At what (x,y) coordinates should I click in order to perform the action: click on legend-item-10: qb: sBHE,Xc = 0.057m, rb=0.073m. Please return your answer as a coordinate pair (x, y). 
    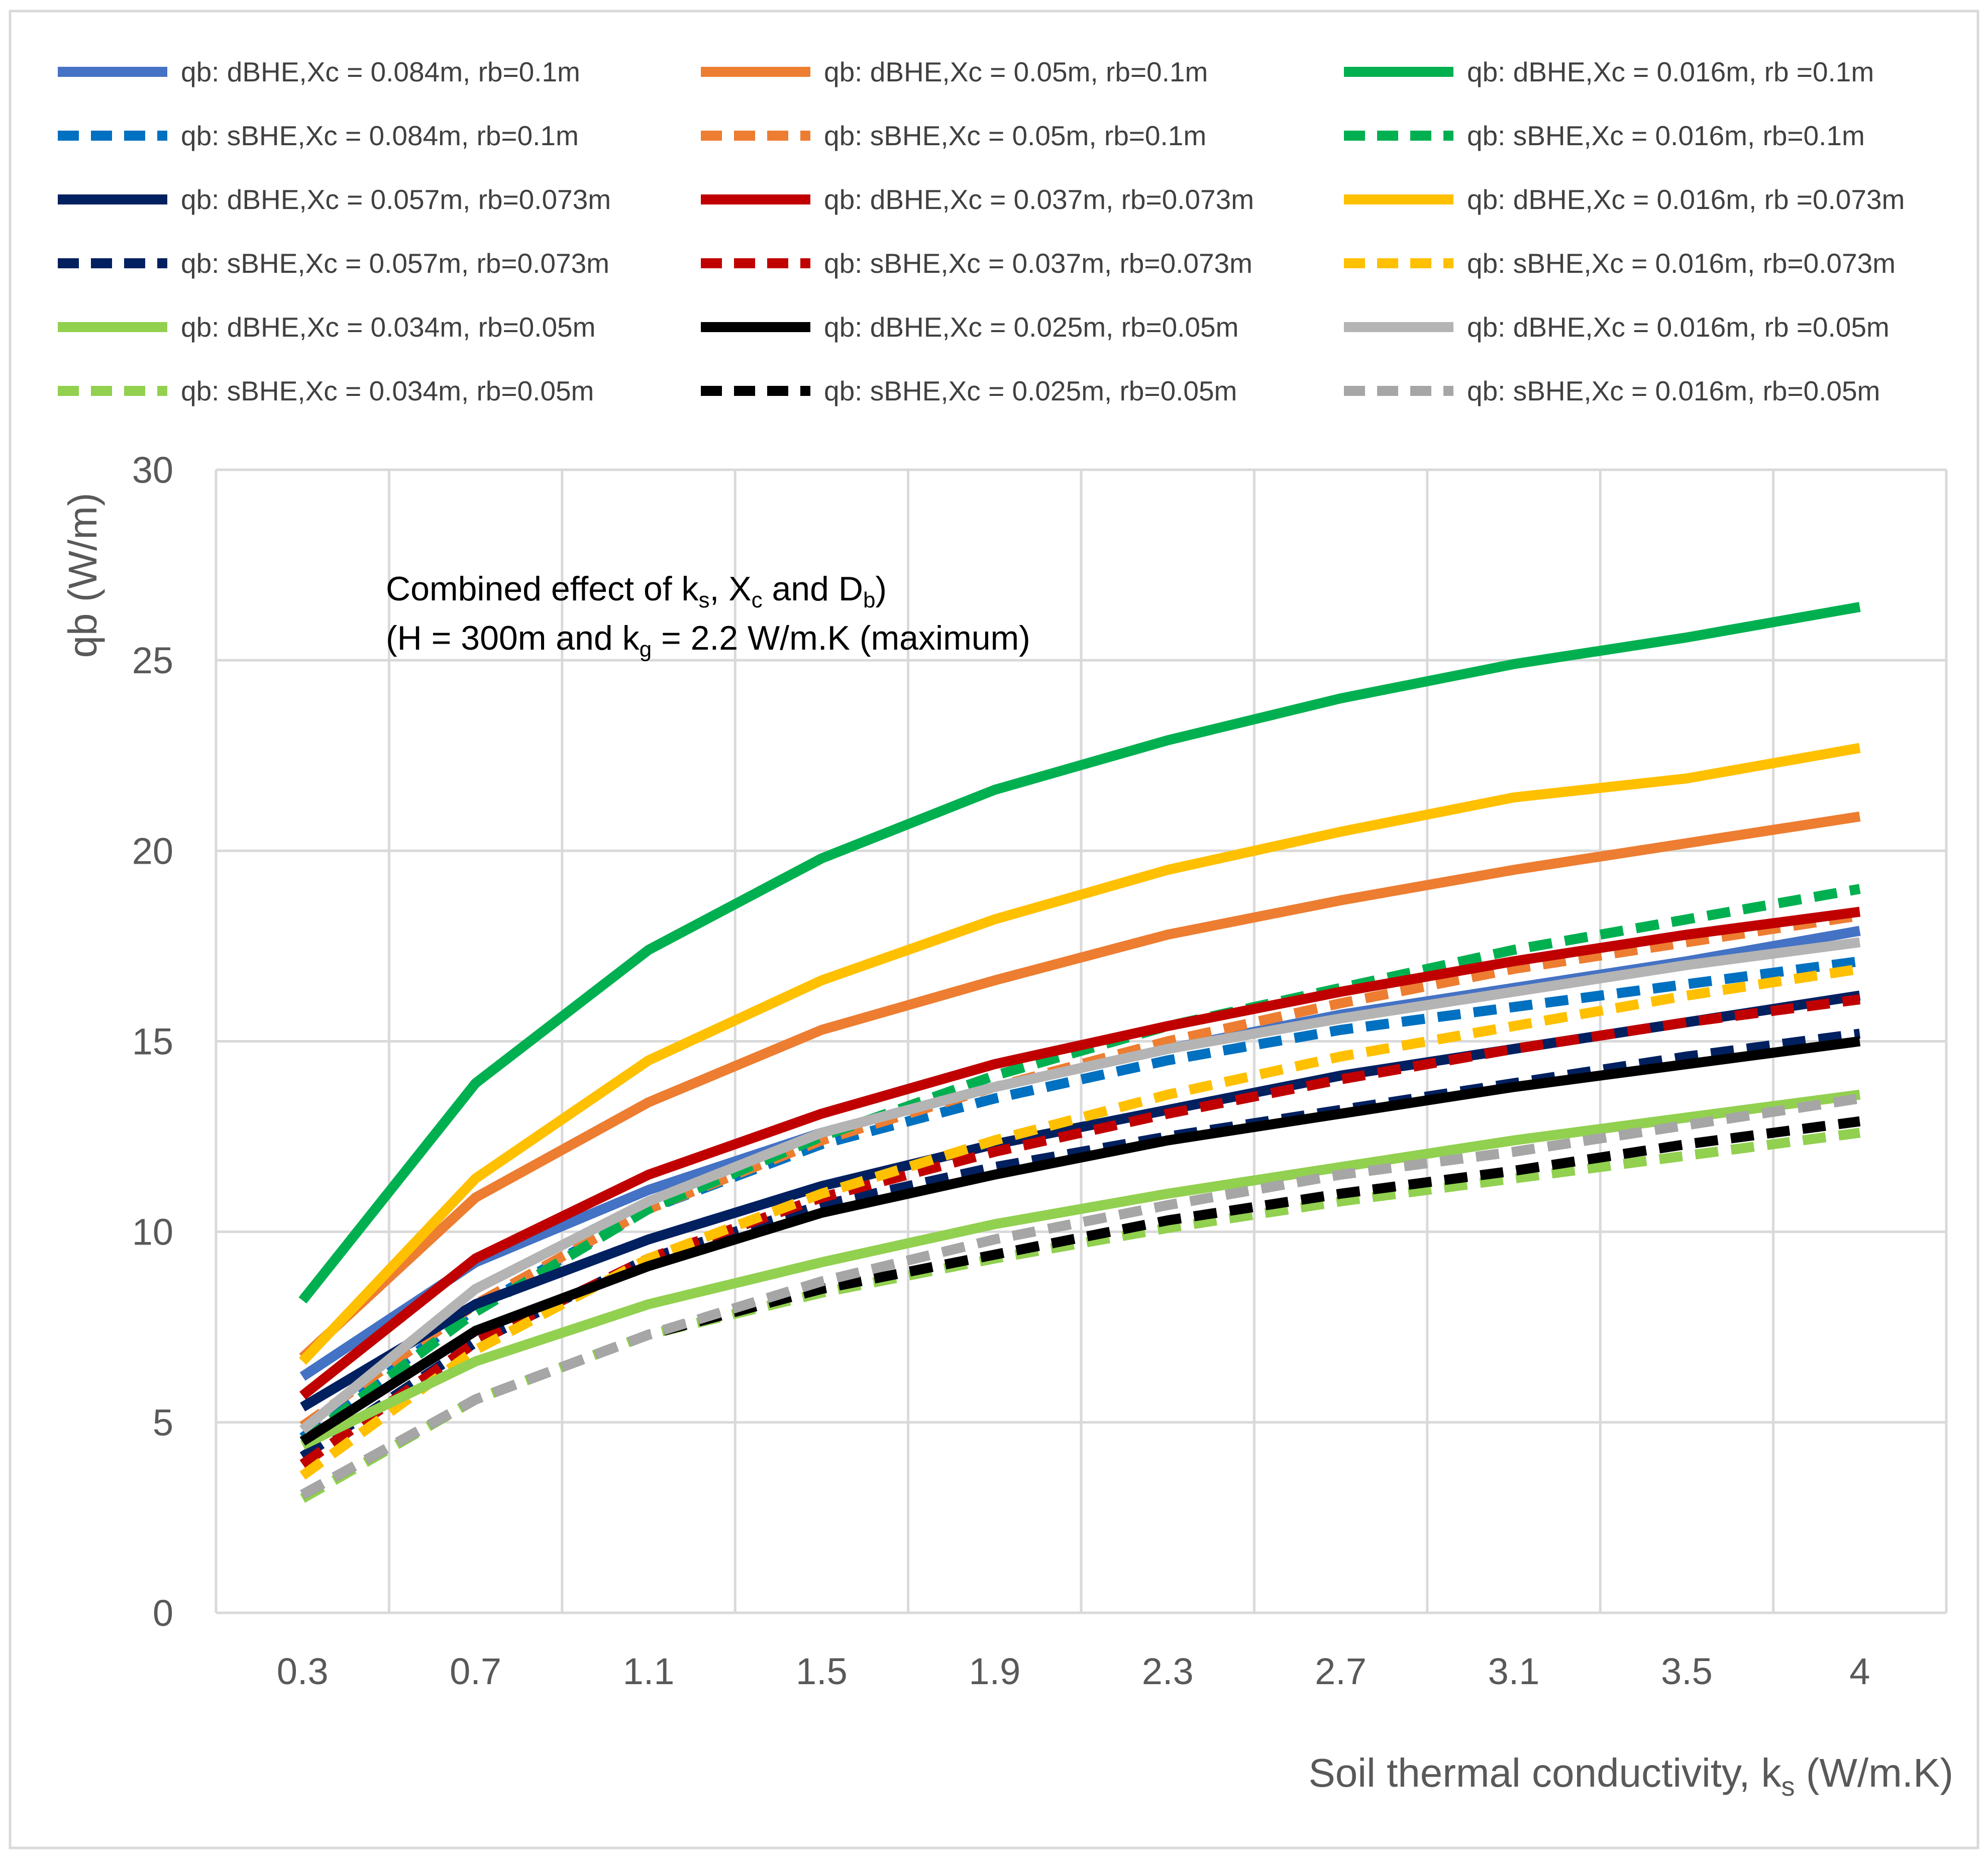
    Looking at the image, I should click on (333, 263).